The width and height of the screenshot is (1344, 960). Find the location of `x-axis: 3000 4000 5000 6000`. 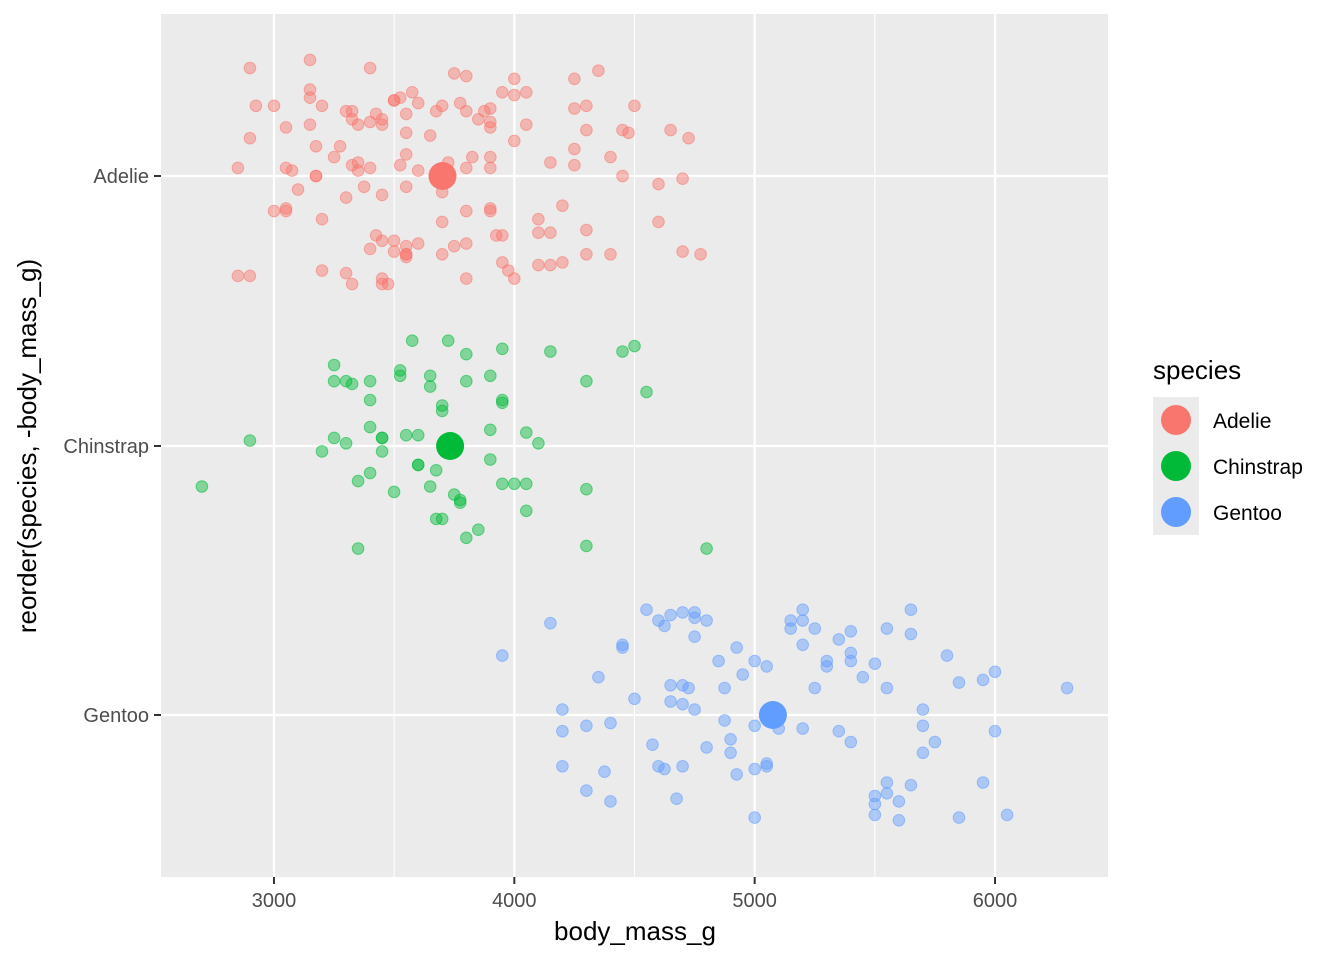

x-axis: 3000 4000 5000 6000 is located at coordinates (634, 894).